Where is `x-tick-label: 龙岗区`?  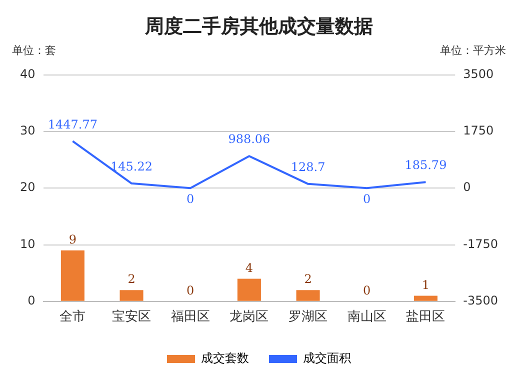
x-tick-label: 龙岗区 is located at coordinates (249, 317).